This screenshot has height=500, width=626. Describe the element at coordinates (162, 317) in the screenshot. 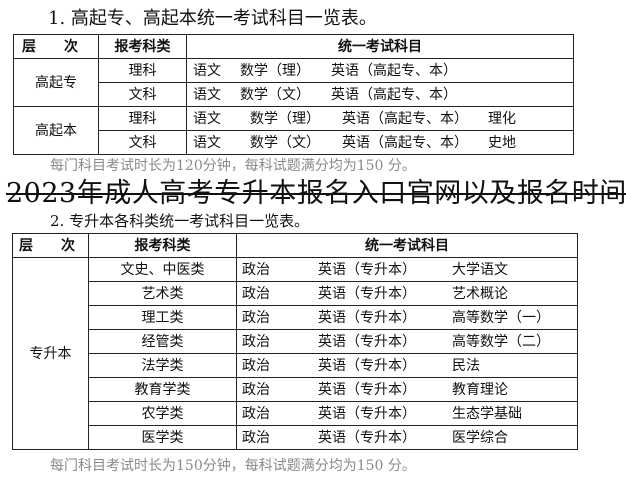

I see `category-cell: 理工类` at that location.